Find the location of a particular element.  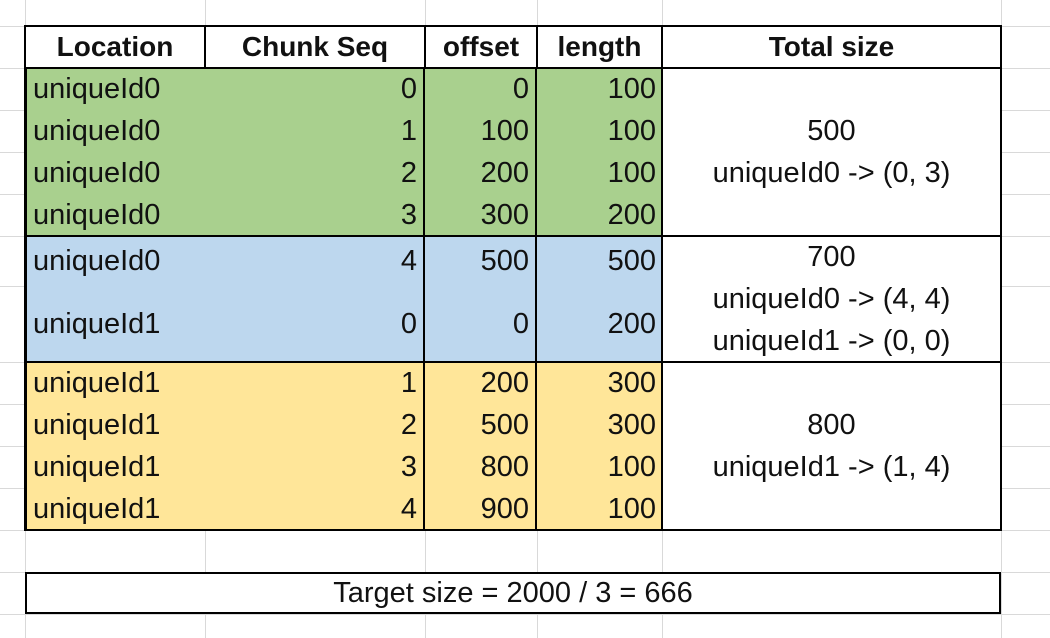

table-border-bottom is located at coordinates (513, 530).